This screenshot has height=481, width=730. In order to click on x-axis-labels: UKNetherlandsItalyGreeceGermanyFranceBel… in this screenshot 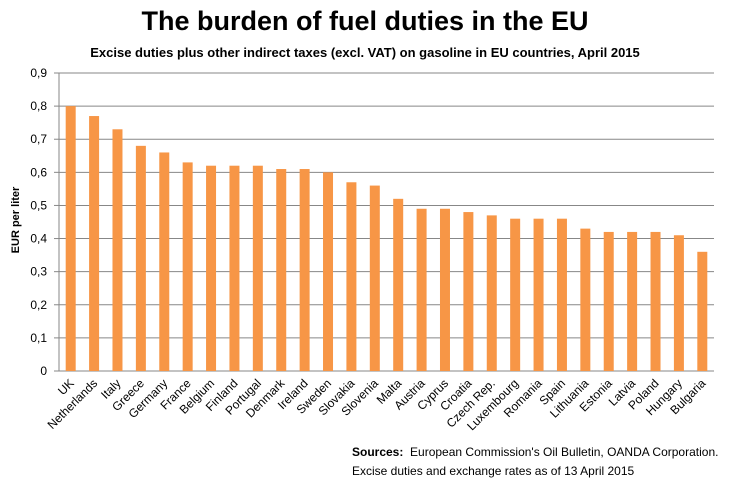, I will do `click(377, 405)`.